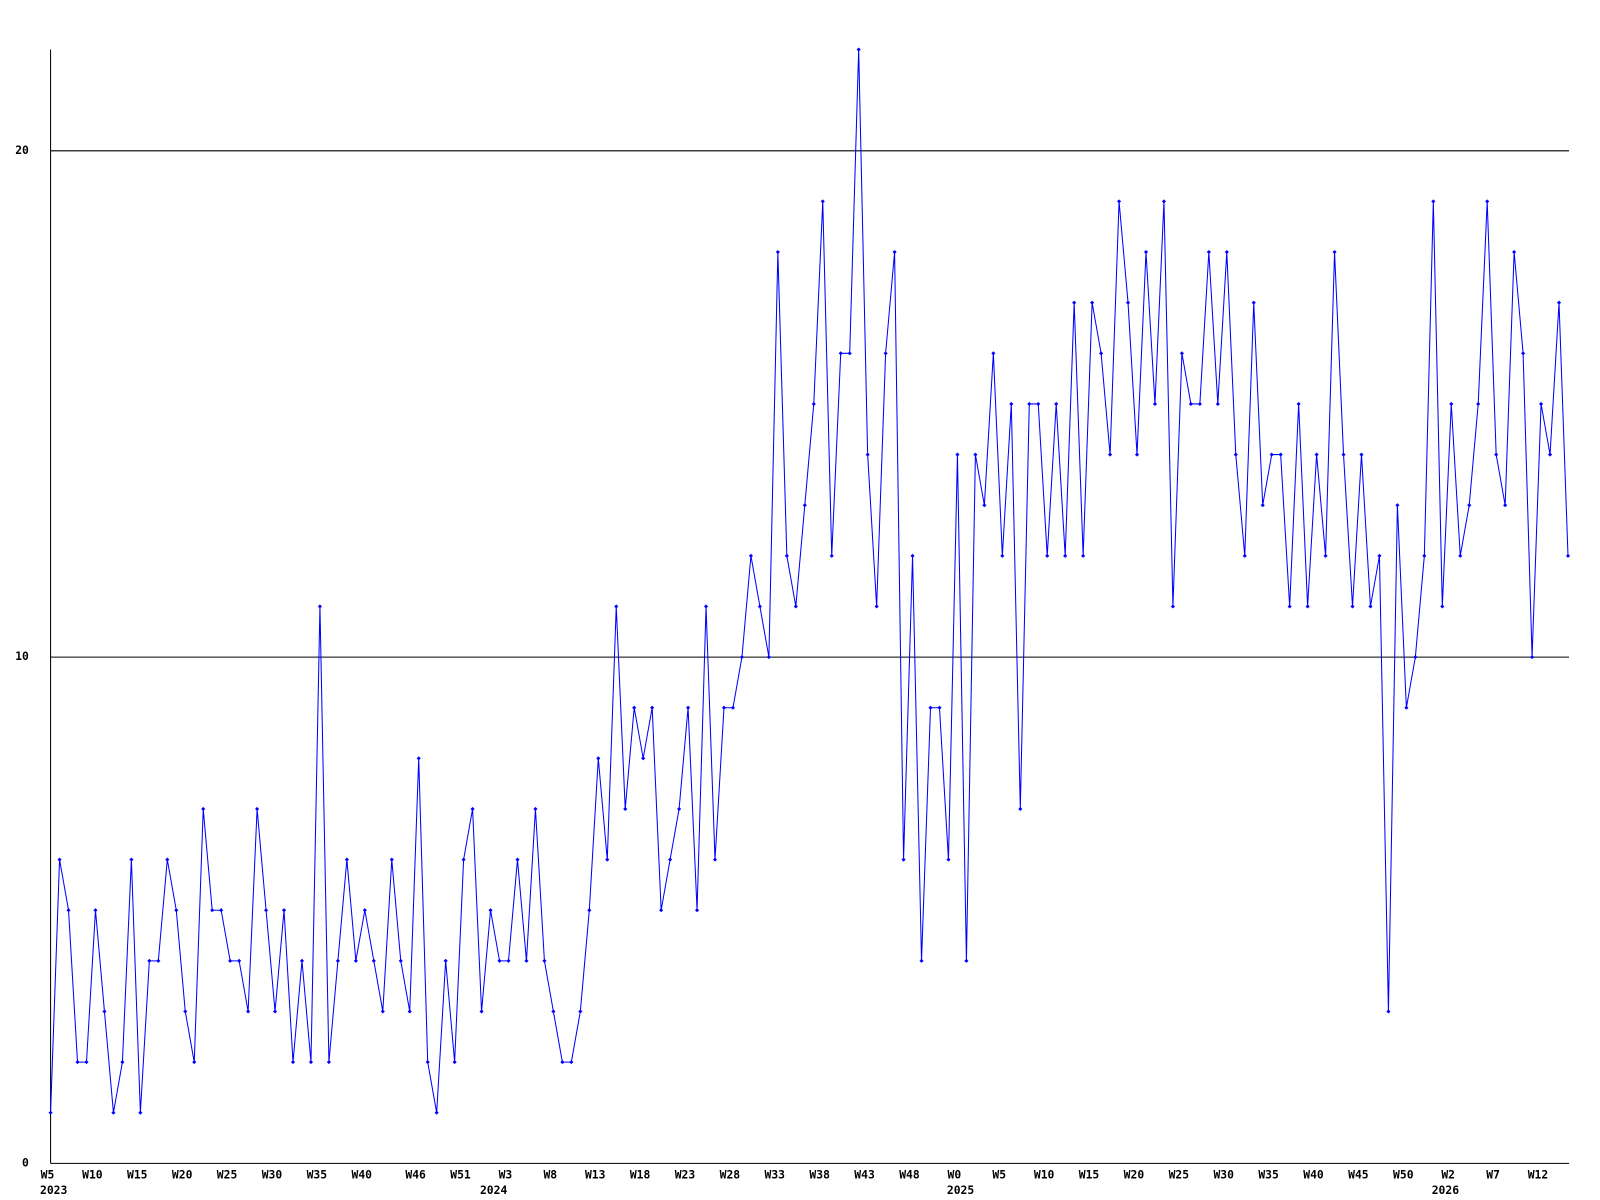 This screenshot has width=1600, height=1200. I want to click on x-tick-label: W13, so click(595, 1175).